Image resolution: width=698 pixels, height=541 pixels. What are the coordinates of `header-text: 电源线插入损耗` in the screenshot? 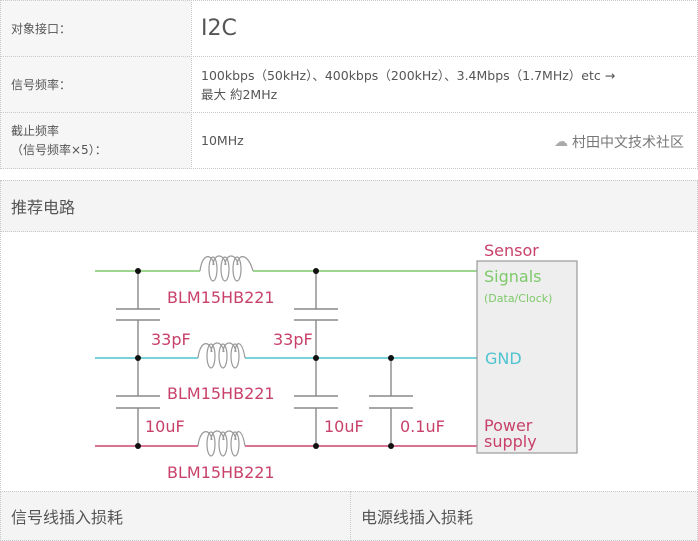 It's located at (417, 517).